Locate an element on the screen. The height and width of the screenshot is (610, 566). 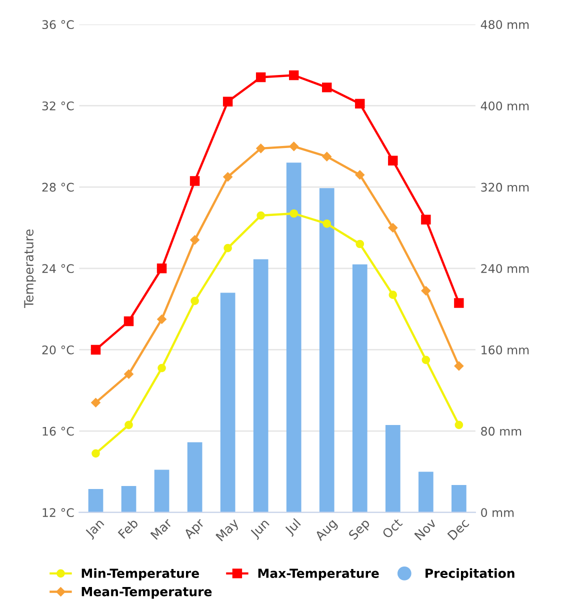
legend-label: Precipitation is located at coordinates (470, 574).